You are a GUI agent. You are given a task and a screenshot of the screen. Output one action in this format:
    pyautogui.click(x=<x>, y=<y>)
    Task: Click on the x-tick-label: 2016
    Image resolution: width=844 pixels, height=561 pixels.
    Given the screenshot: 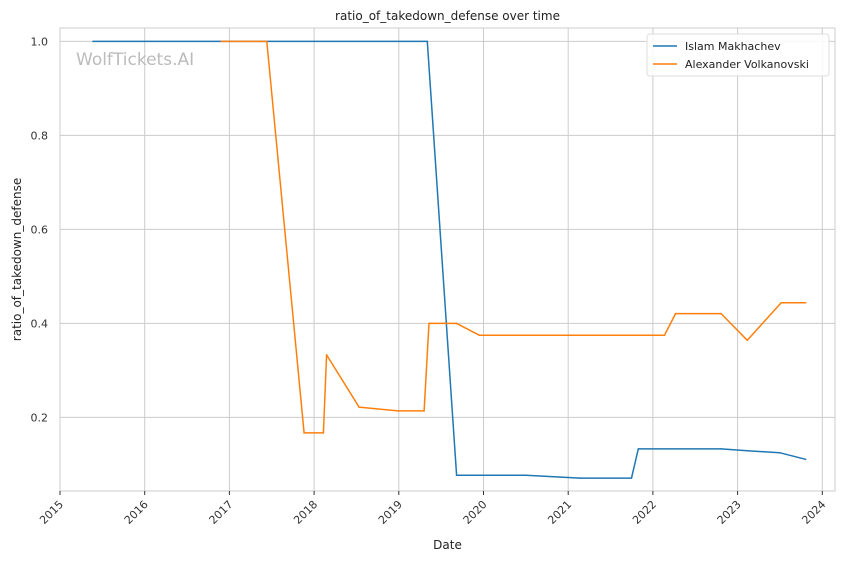 What is the action you would take?
    pyautogui.click(x=136, y=512)
    